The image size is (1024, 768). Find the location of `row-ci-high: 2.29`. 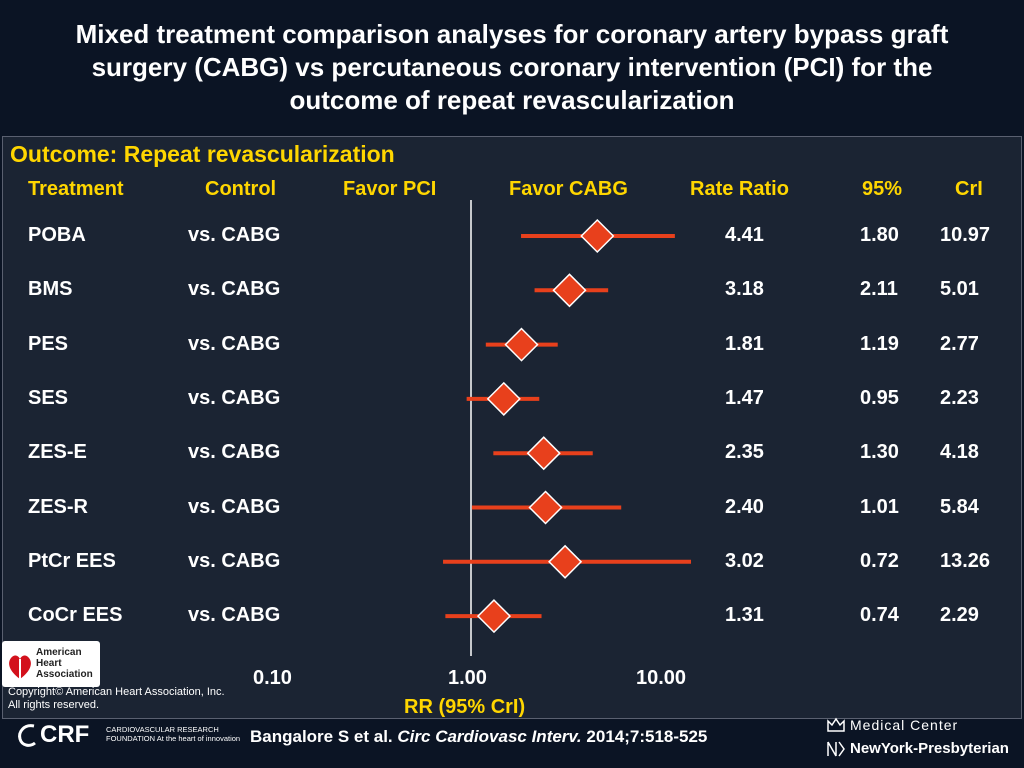

row-ci-high: 2.29 is located at coordinates (959, 615).